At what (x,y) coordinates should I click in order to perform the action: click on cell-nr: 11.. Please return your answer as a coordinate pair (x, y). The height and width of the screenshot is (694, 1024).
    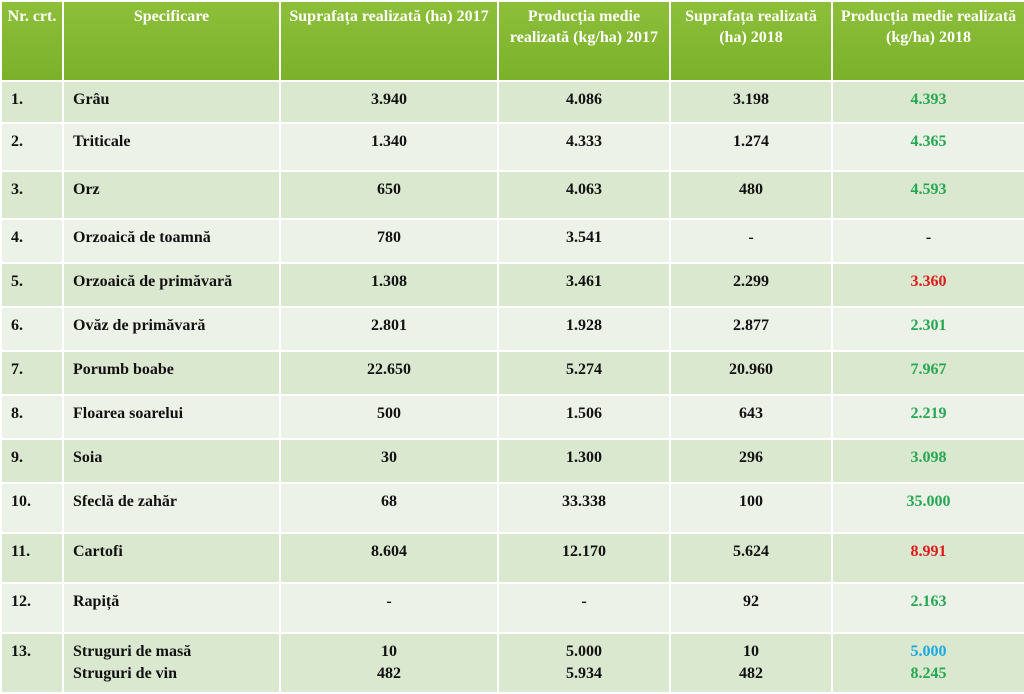
    Looking at the image, I should click on (32, 558).